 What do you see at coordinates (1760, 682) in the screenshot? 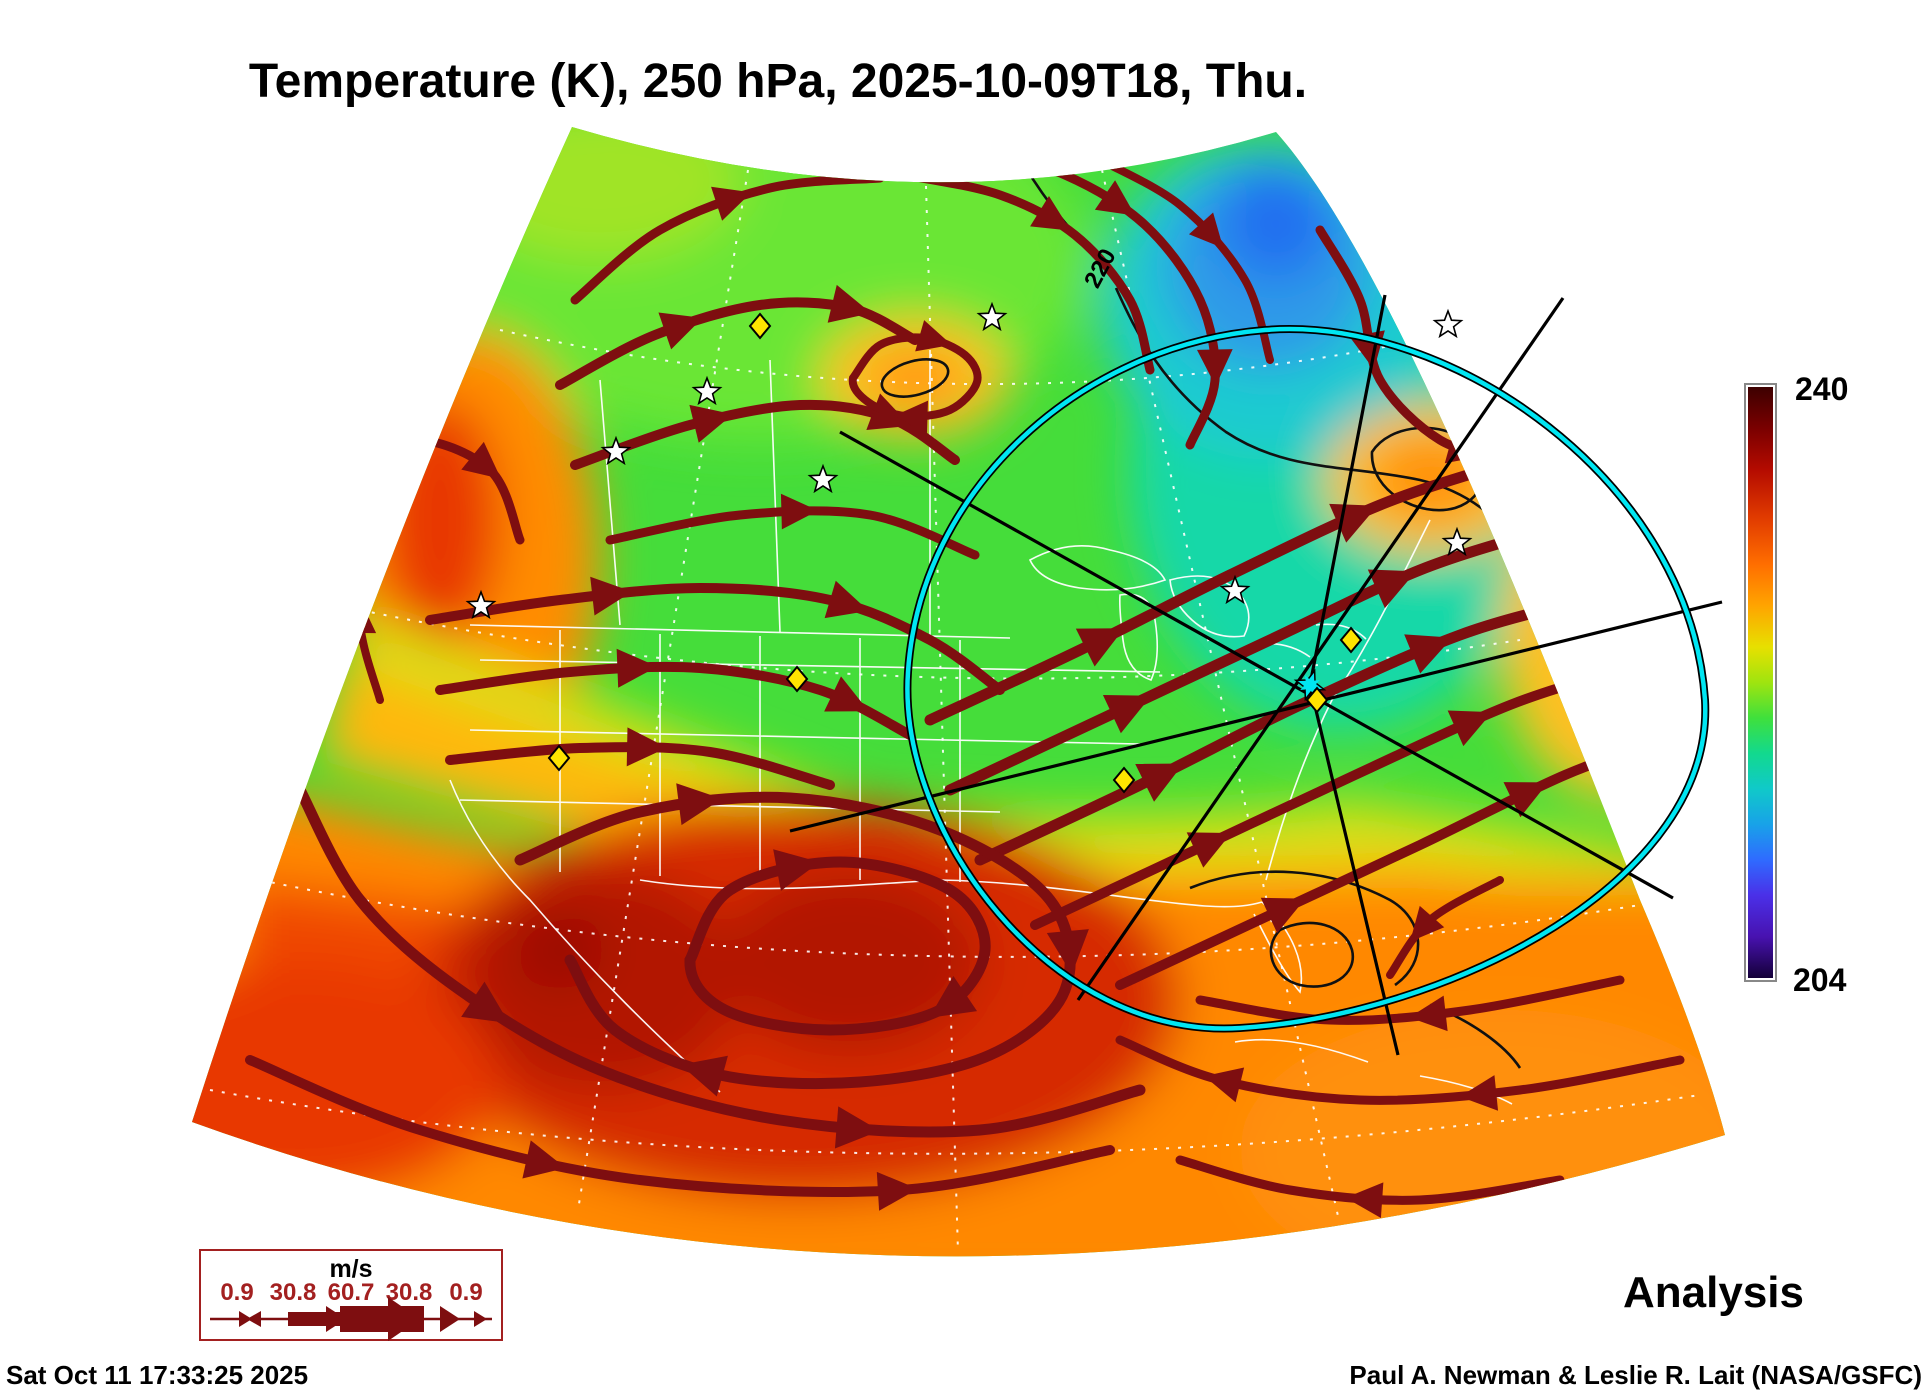
I see `colorbar-gradient` at bounding box center [1760, 682].